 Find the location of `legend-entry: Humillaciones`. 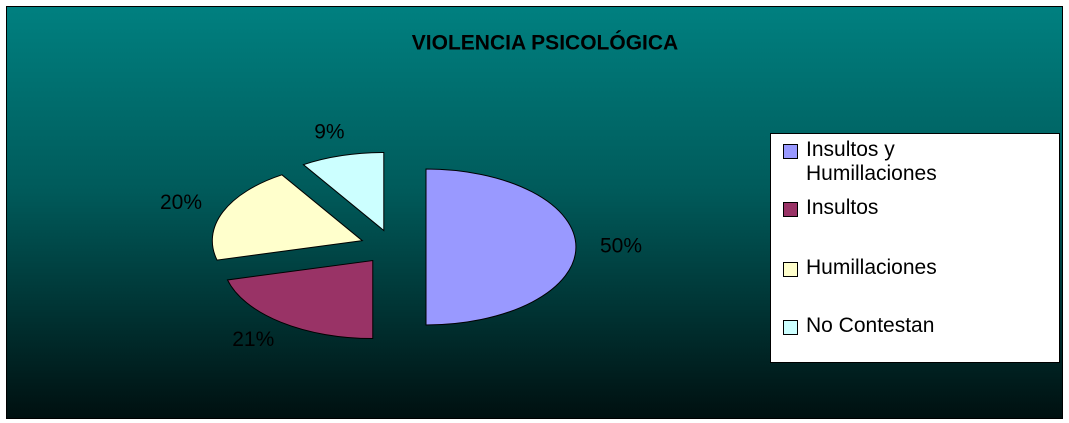

legend-entry: Humillaciones is located at coordinates (915, 268).